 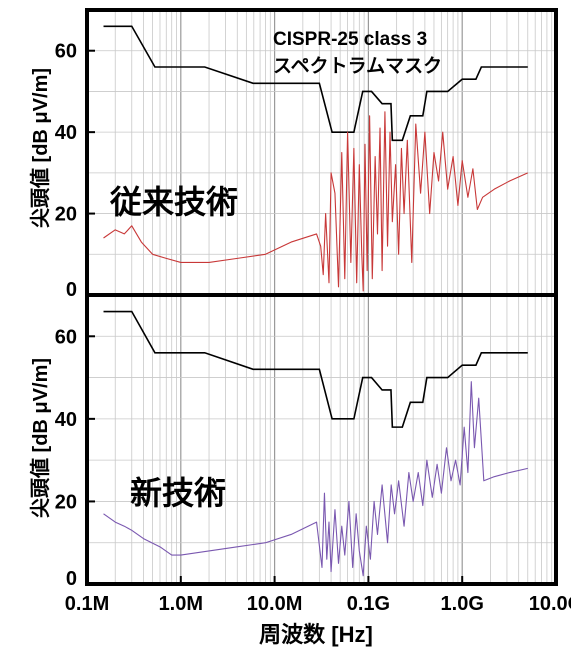 I want to click on x-tick-label: 10.0M, so click(x=275, y=604).